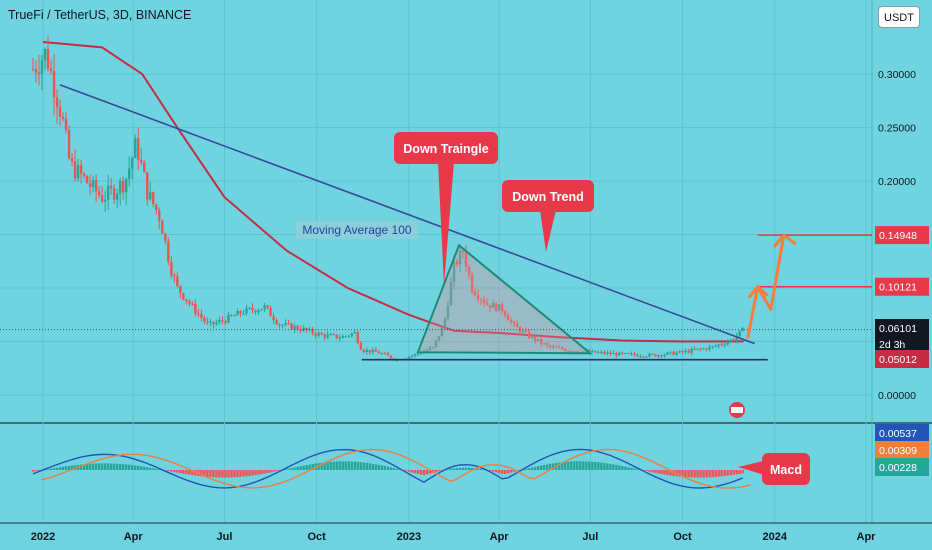  What do you see at coordinates (758, 292) in the screenshot?
I see `projection-arrow-head` at bounding box center [758, 292].